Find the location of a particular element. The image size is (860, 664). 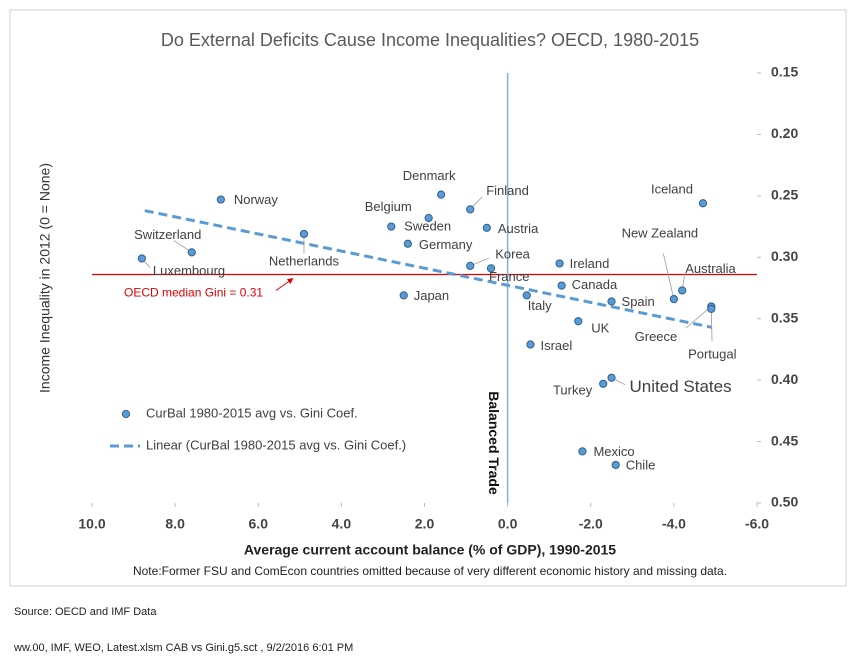

y-tick-label: 0.50 is located at coordinates (784, 502).